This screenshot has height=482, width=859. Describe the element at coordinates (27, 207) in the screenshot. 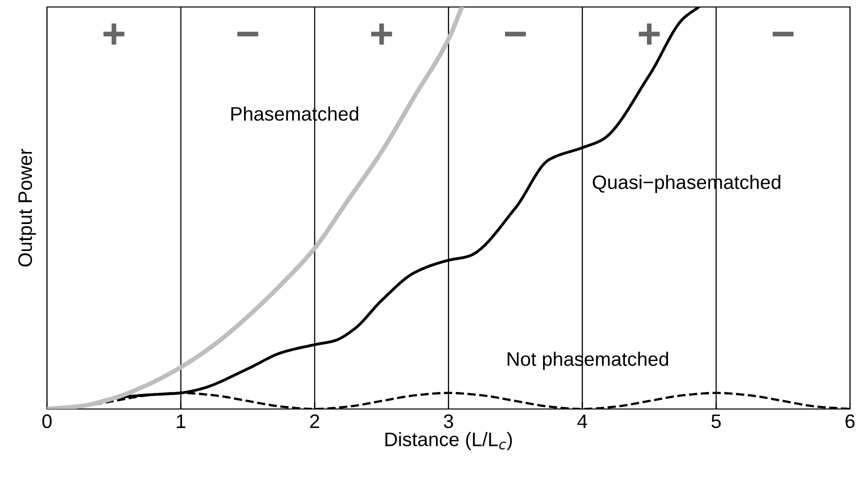

I see `y-axis-title: Output Power` at that location.